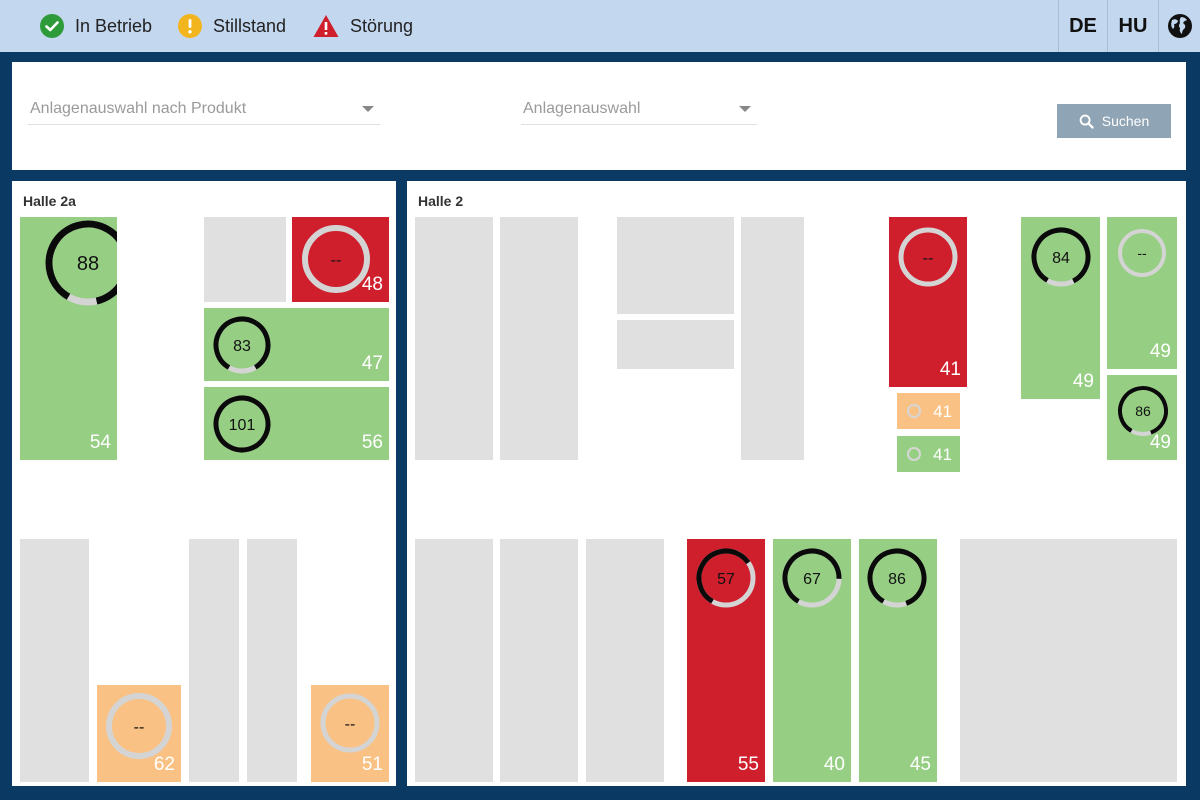 The height and width of the screenshot is (800, 1200). I want to click on chevron-down-icon, so click(368, 109).